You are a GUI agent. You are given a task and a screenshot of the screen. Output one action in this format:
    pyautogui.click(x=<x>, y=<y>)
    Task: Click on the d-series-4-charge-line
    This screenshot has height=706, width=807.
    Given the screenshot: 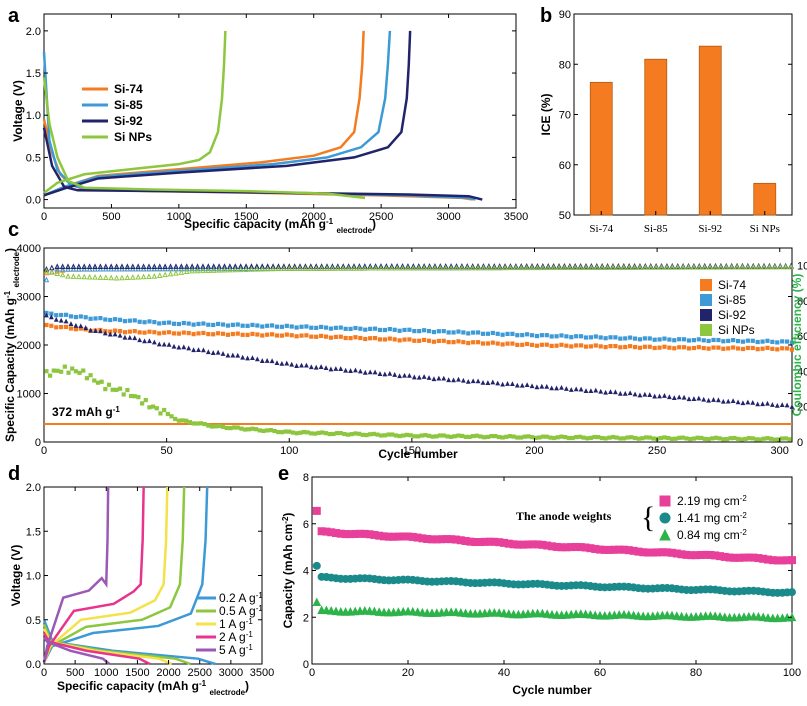 What is the action you would take?
    pyautogui.click(x=76, y=574)
    